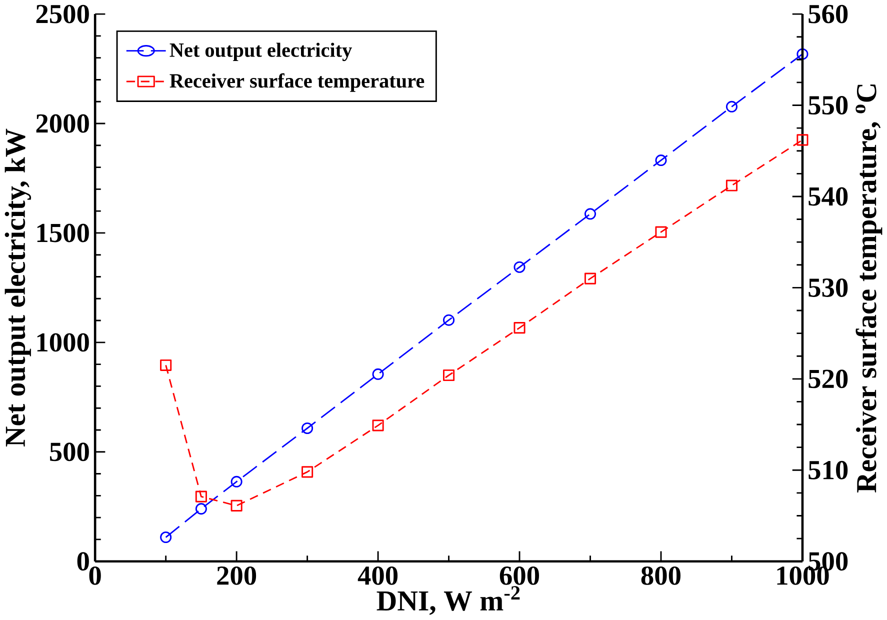 Image resolution: width=887 pixels, height=620 pixels. What do you see at coordinates (828, 14) in the screenshot?
I see `y2-tick-label: 560` at bounding box center [828, 14].